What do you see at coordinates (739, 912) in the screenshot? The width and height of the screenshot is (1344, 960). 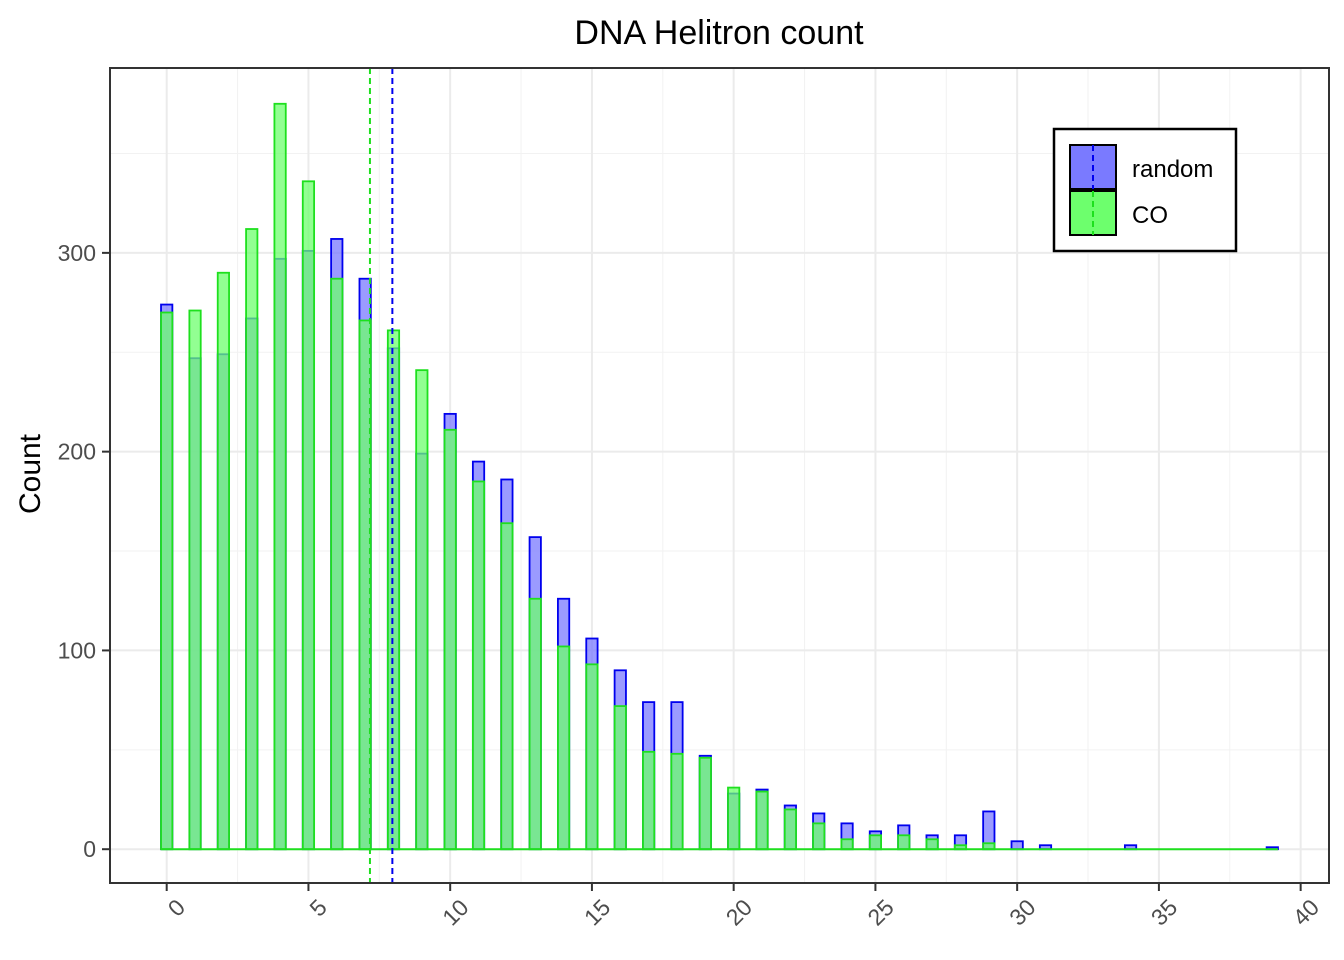 I see `x-tick-label: 20` at bounding box center [739, 912].